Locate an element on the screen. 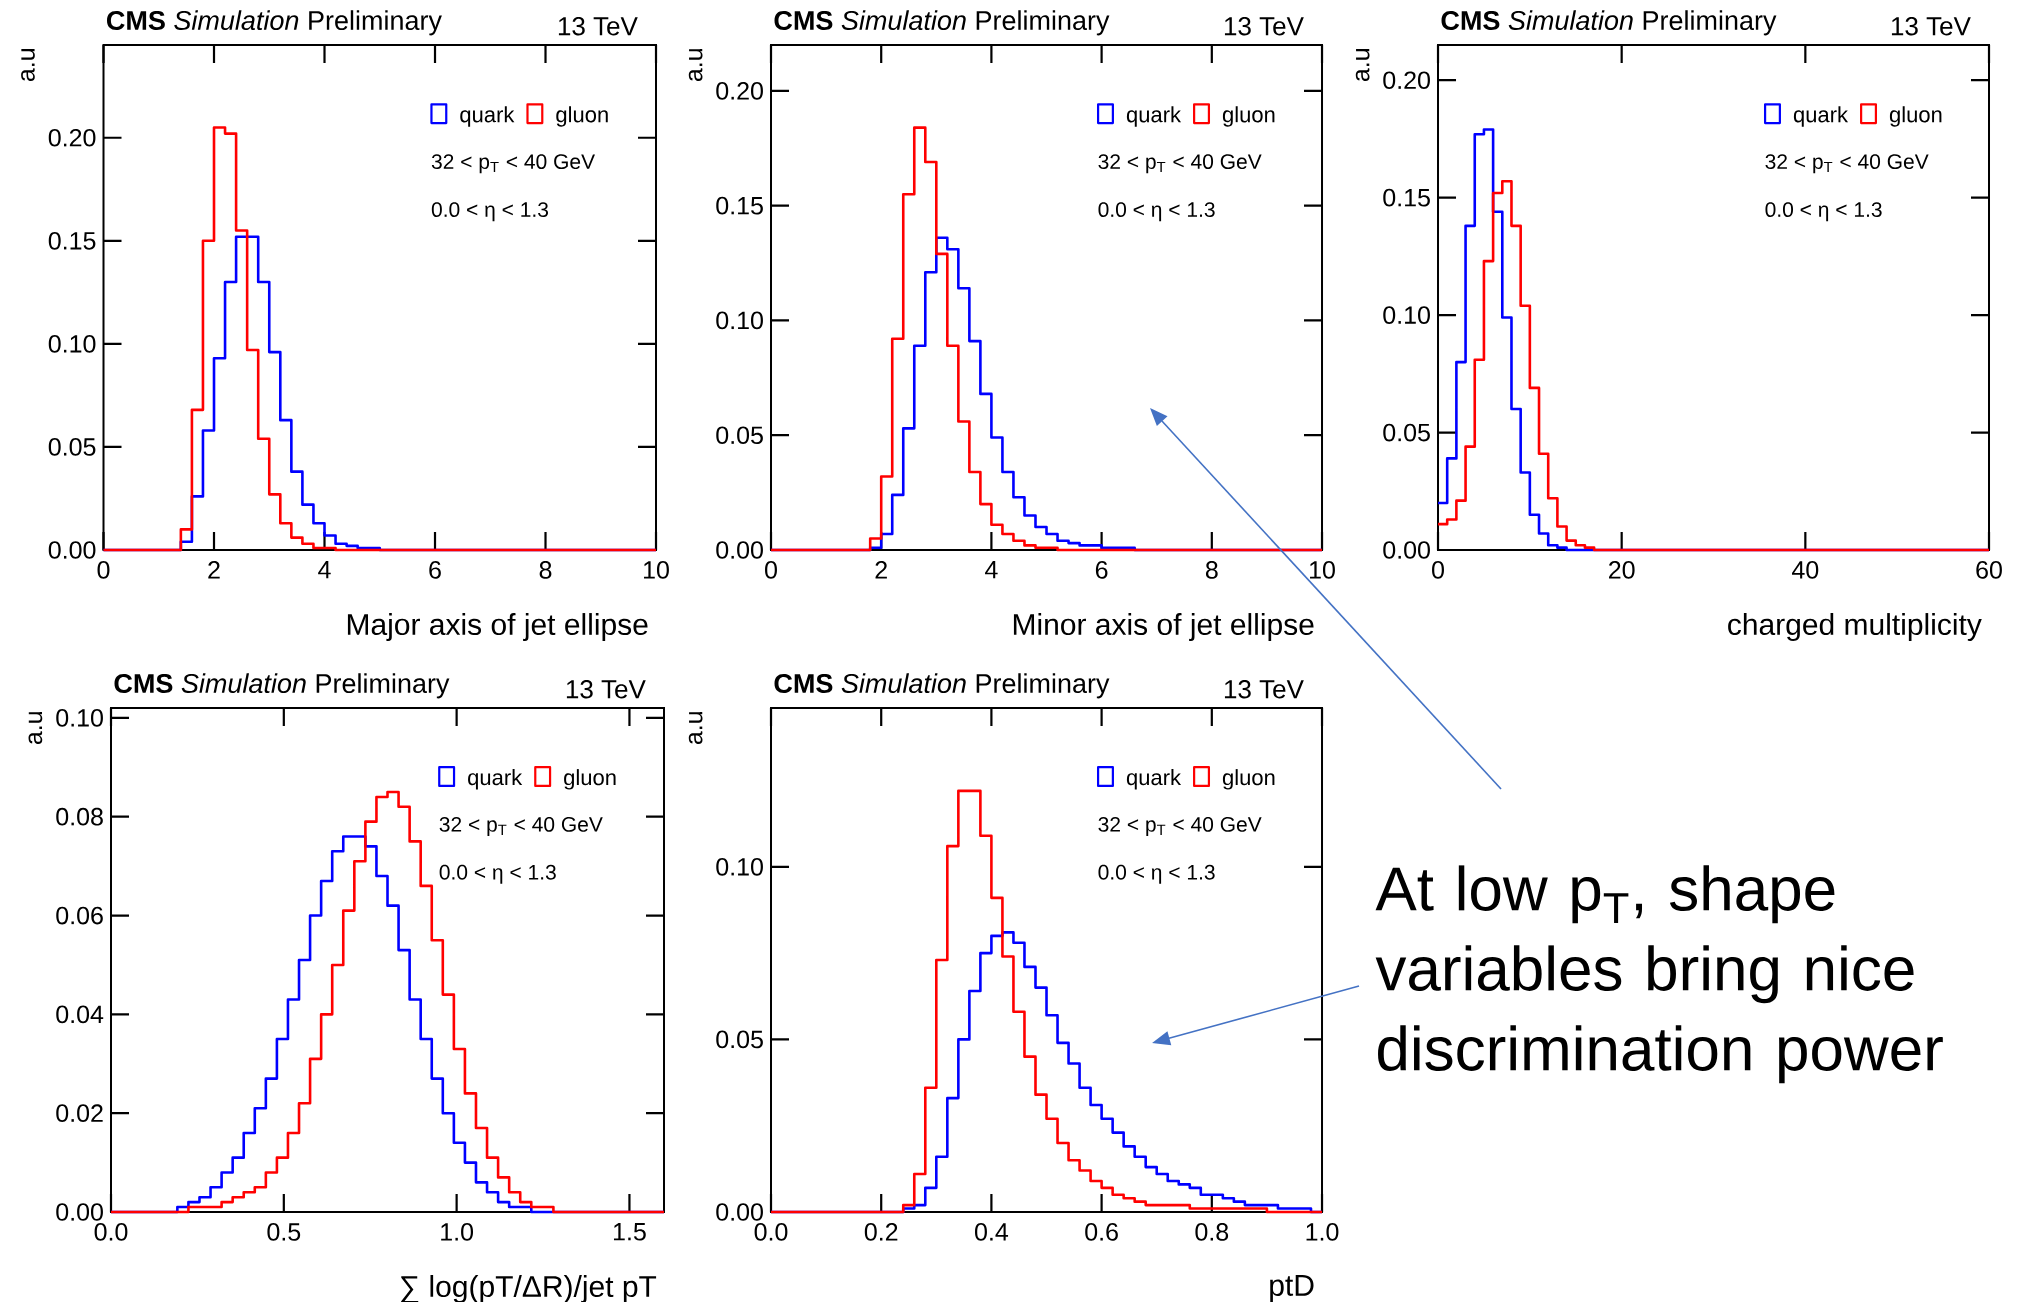 This screenshot has height=1302, width=2029. x-axis-title: charged multiplicity is located at coordinates (1855, 627).